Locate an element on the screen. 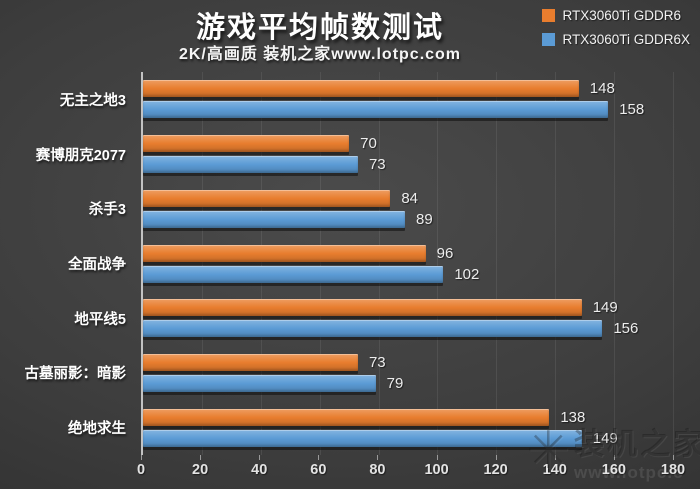 This screenshot has height=489, width=700. bar-line: 138 is located at coordinates (408, 417).